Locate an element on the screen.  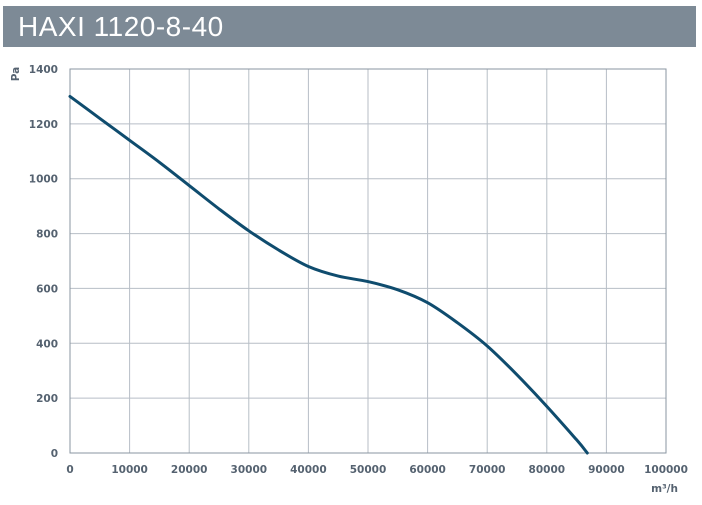
x-tick-label: 90000 is located at coordinates (606, 470).